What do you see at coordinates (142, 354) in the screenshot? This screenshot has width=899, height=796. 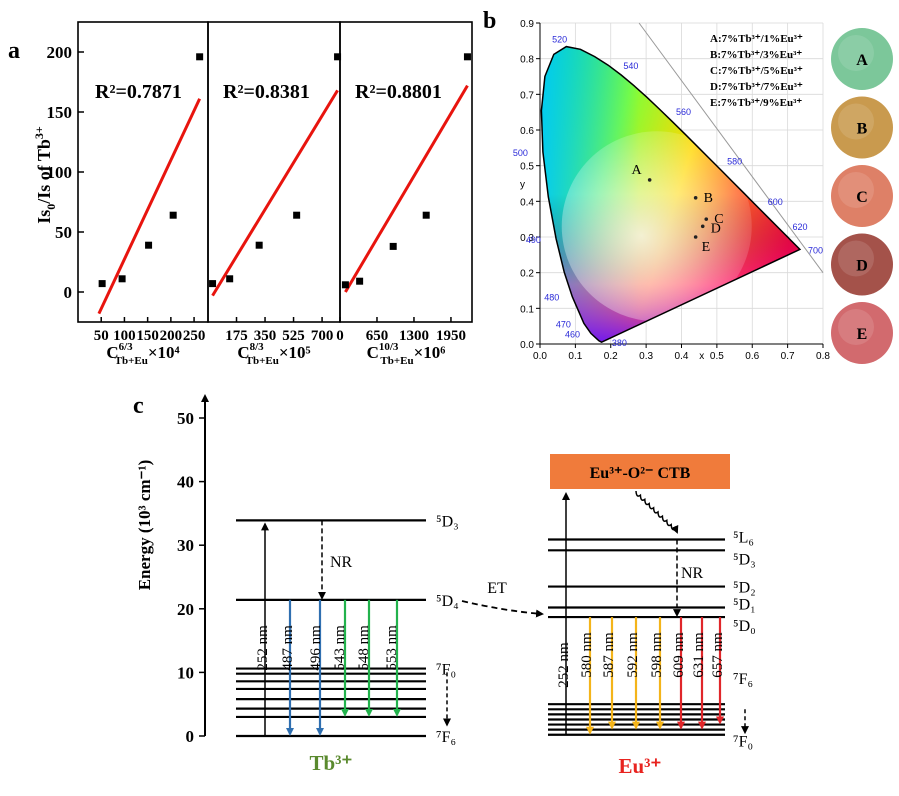 I see `x-axis-label: C6/3 Tb+Eu×10⁴` at bounding box center [142, 354].